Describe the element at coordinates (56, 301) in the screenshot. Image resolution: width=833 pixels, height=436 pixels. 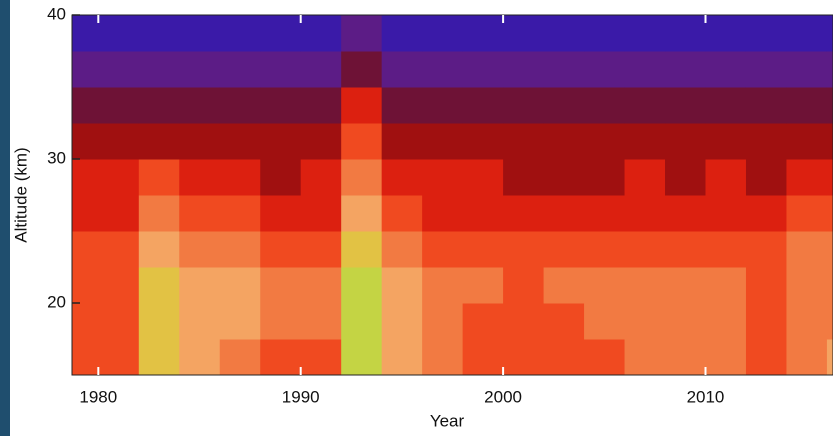
I see `y-tick-label: 20` at that location.